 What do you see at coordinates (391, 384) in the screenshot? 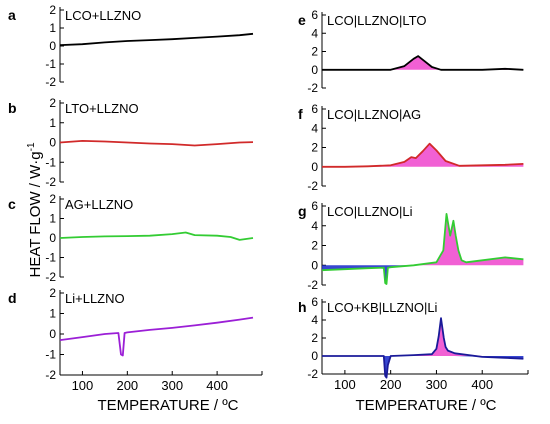
I see `x-tick-label-h: 200` at bounding box center [391, 384].